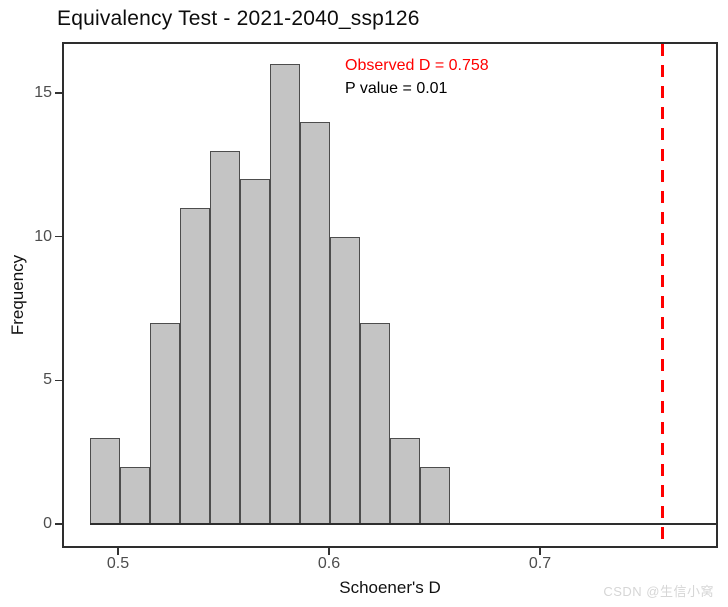  What do you see at coordinates (43, 93) in the screenshot?
I see `y-tick-label: 15` at bounding box center [43, 93].